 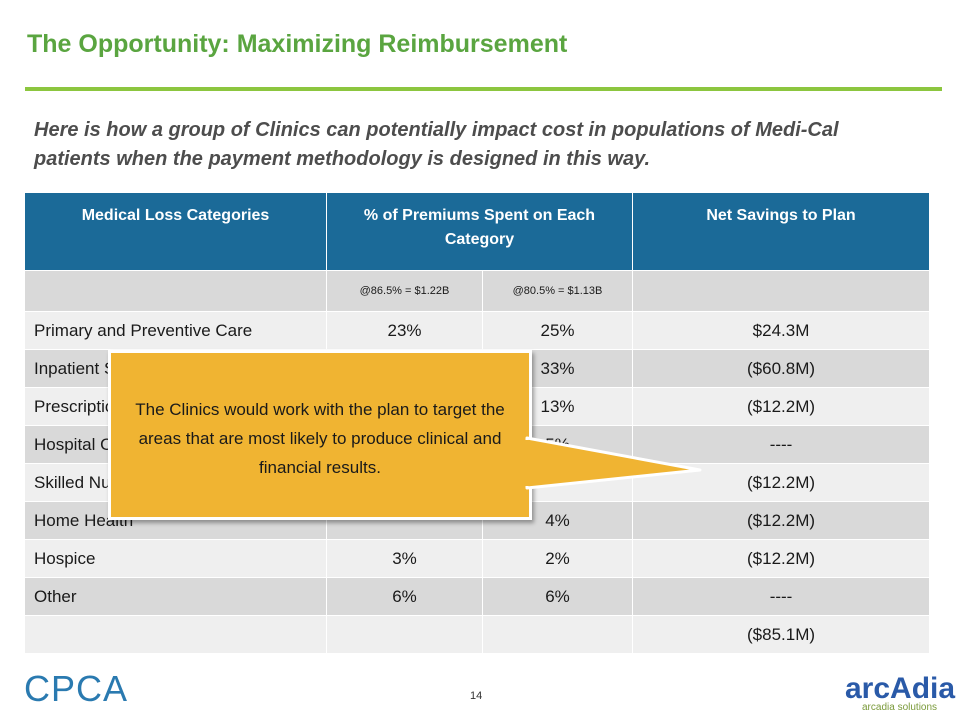 I want to click on table-row: Hospice 3% 2% ($12.2M), so click(x=477, y=558).